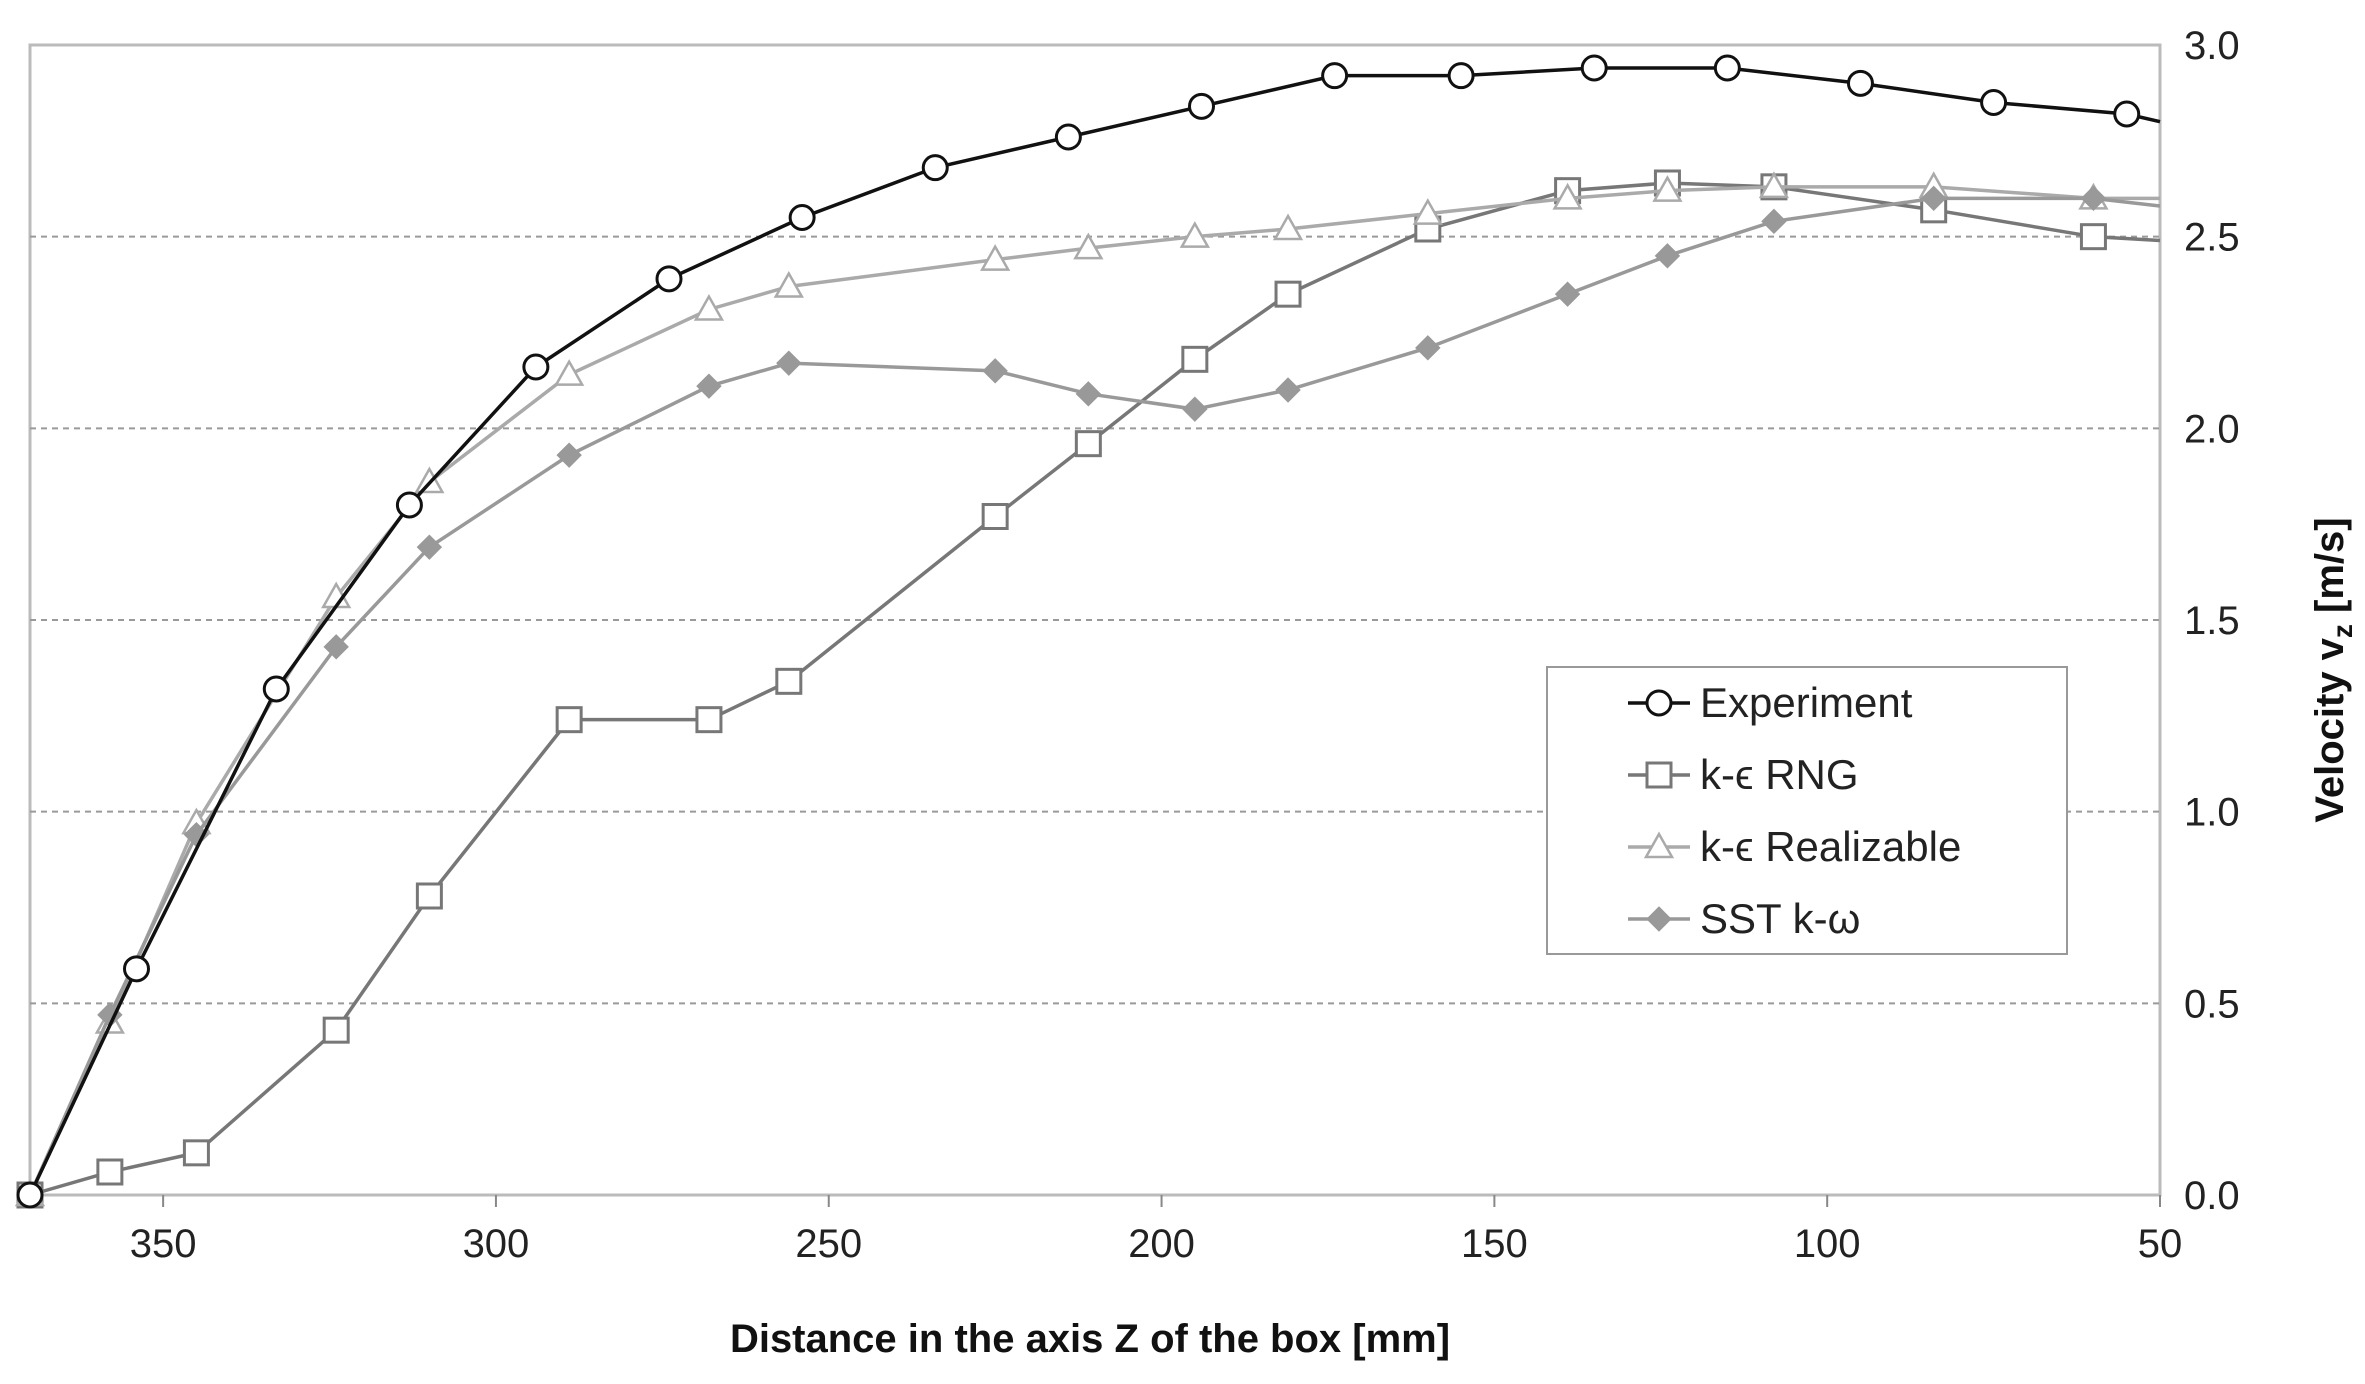  I want to click on y-tick-label: 3.0, so click(2212, 46).